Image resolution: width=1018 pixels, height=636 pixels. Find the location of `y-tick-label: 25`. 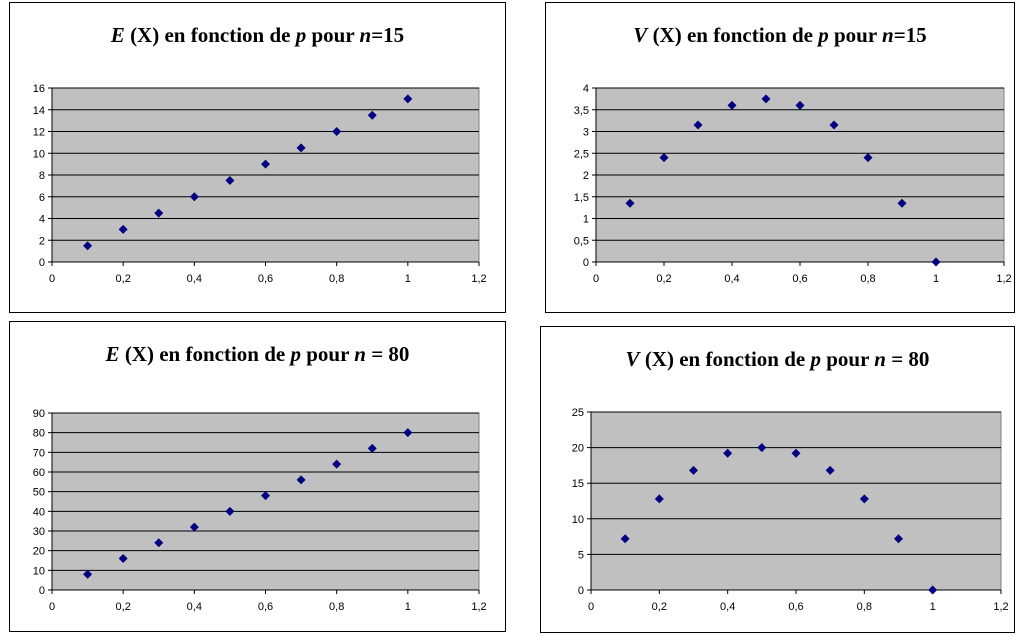

y-tick-label: 25 is located at coordinates (578, 413).